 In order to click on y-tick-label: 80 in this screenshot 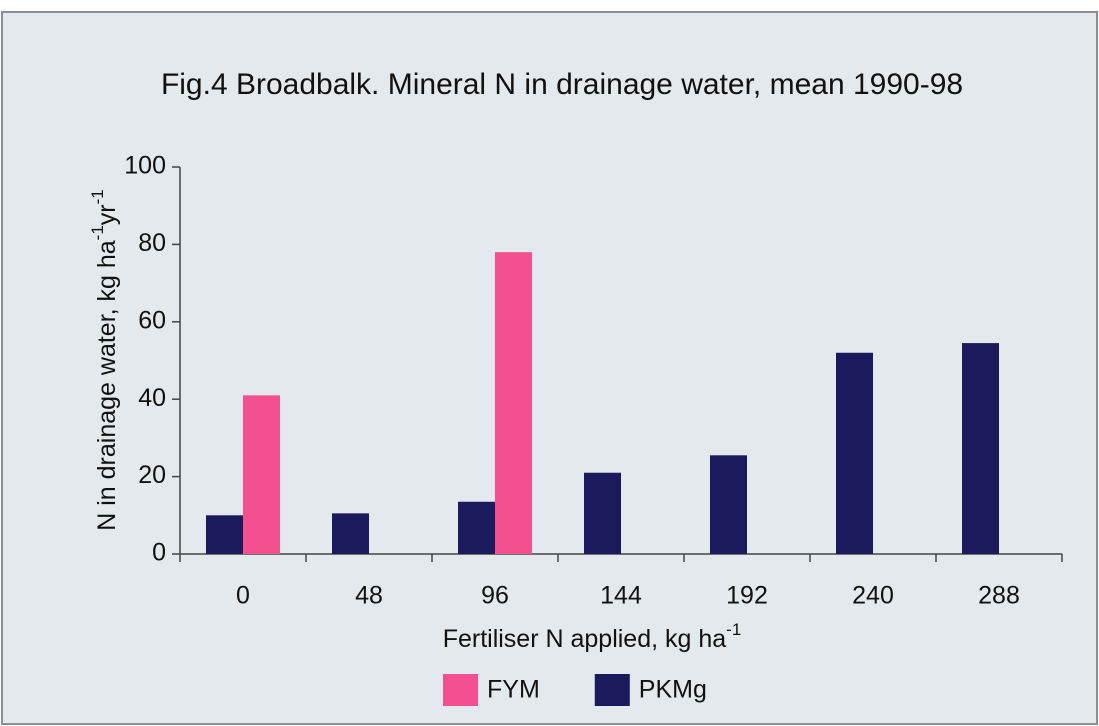, I will do `click(152, 243)`.